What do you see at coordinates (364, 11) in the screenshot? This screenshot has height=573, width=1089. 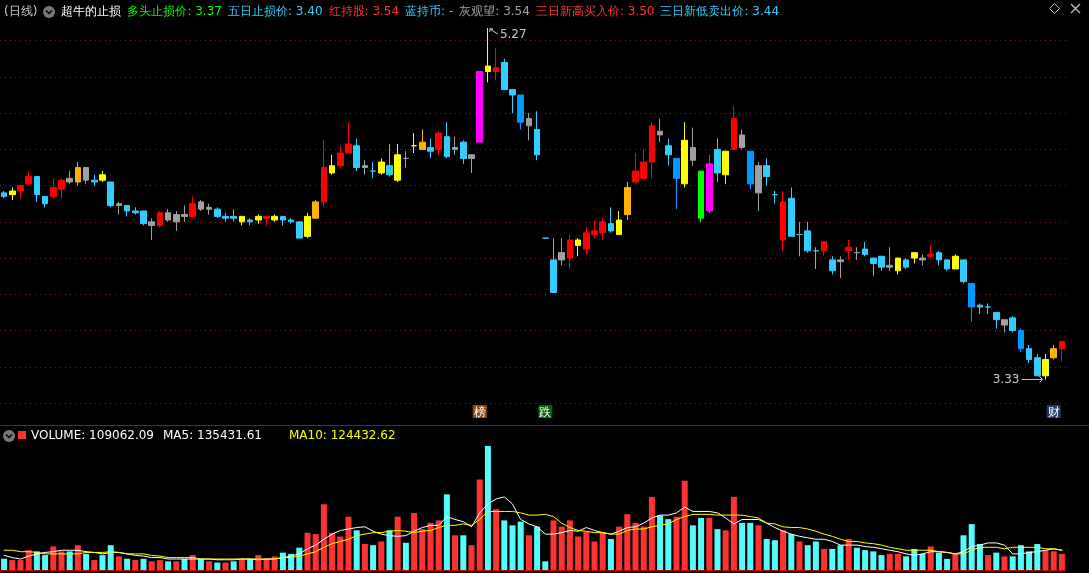 I see `text: 红持股: 3.54` at bounding box center [364, 11].